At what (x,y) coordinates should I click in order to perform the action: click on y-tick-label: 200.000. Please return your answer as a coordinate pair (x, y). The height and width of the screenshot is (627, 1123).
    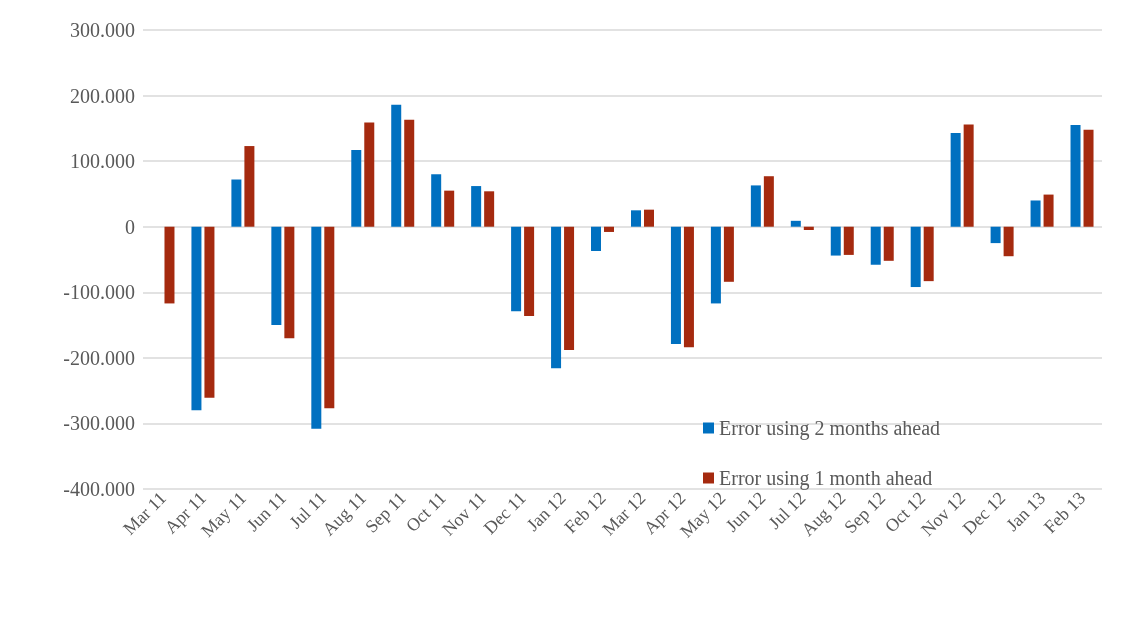
    Looking at the image, I should click on (102, 95).